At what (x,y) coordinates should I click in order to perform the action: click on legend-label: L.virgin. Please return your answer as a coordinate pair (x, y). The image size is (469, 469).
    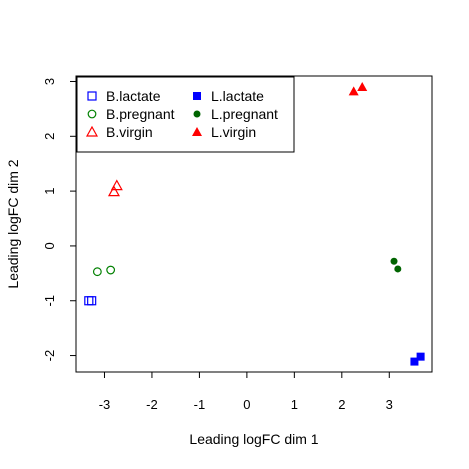
    Looking at the image, I should click on (233, 132).